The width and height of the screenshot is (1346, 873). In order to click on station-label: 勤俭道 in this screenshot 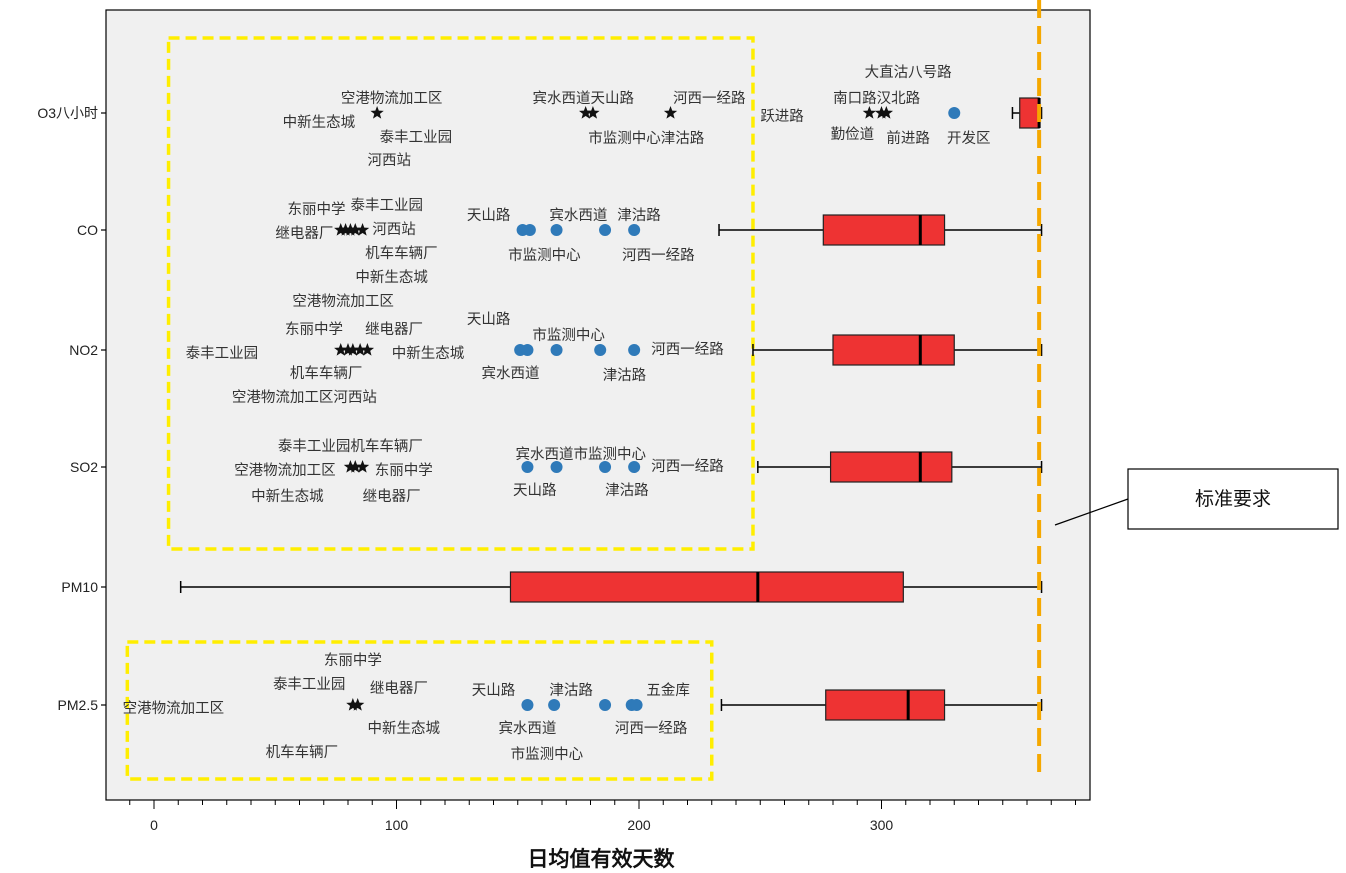, I will do `click(853, 134)`.